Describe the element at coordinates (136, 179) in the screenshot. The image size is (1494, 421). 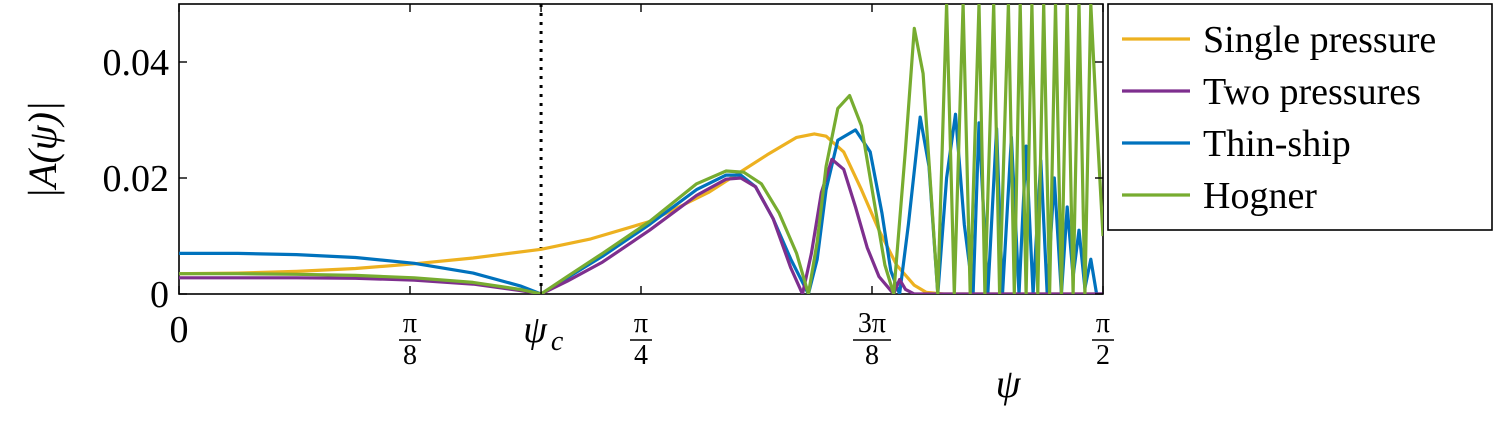
I see `y-tick-label: 0.02` at that location.